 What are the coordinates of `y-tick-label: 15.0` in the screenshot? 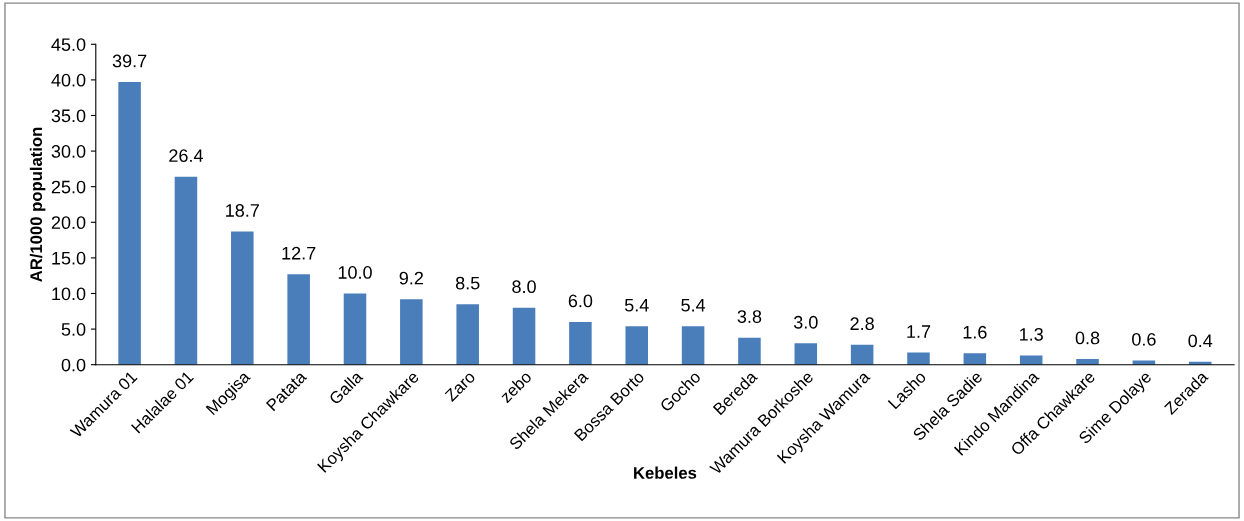 It's located at (69, 258).